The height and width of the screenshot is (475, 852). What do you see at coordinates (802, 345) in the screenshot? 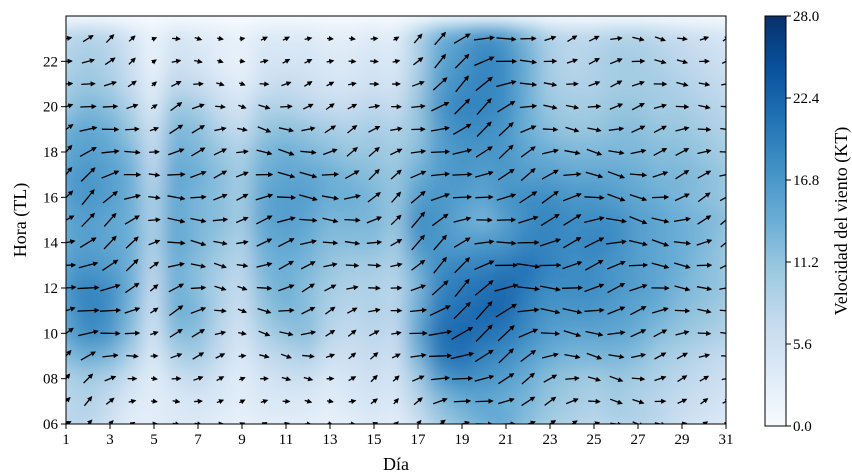
I see `colorbar-tick-label: 5.6` at bounding box center [802, 345].